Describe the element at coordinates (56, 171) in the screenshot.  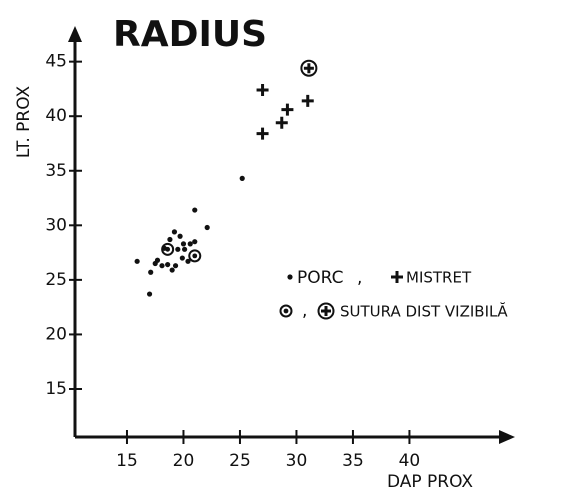
I see `y-tick-label: 35` at that location.